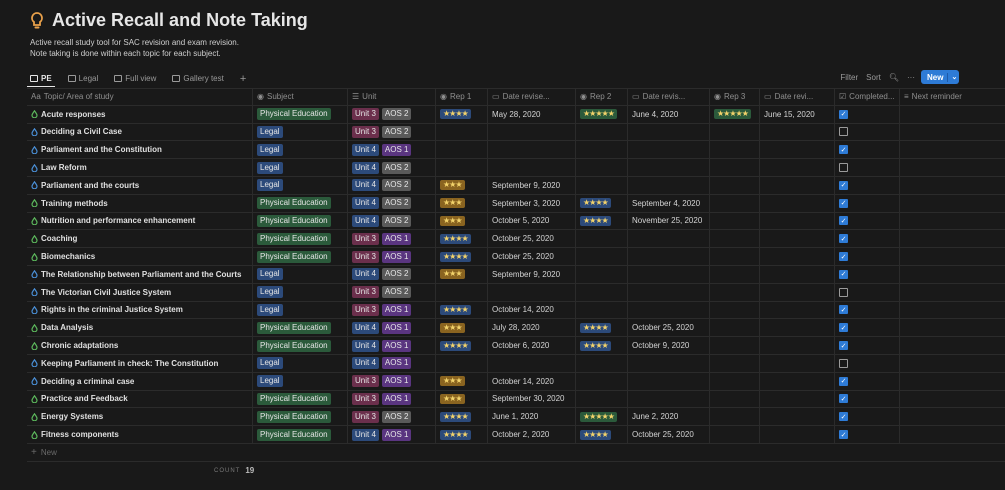 This screenshot has height=490, width=1005. Describe the element at coordinates (140, 417) in the screenshot. I see `topic-cell: Energy Systems` at that location.